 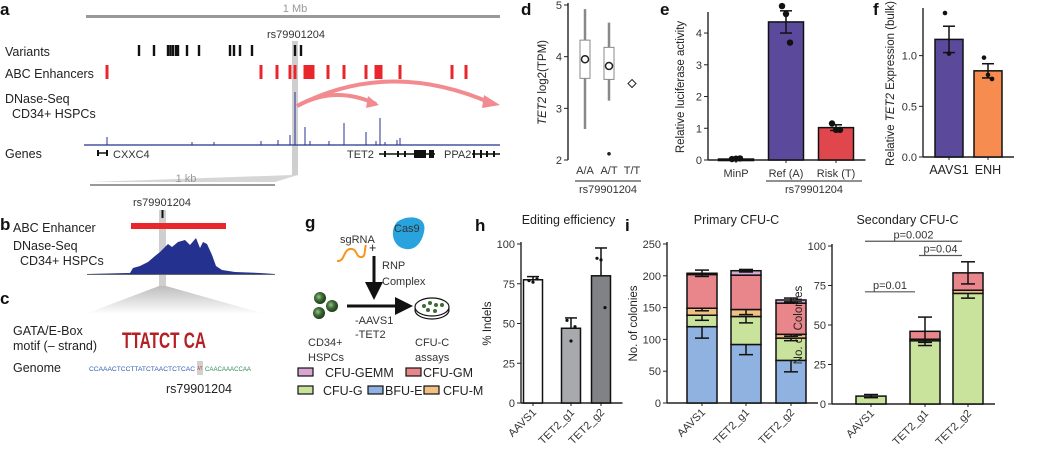 I want to click on legend-swatch-cfu-m, so click(x=431, y=390).